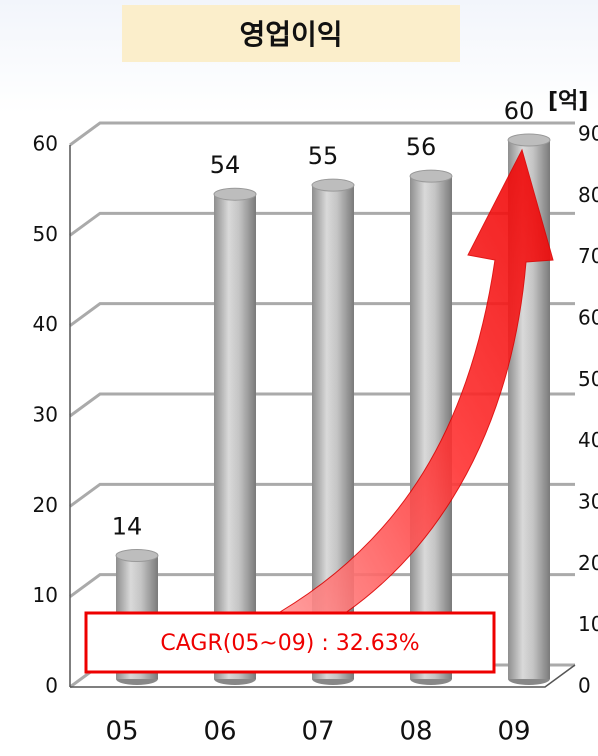 This screenshot has width=598, height=756. I want to click on value-label: 54, so click(225, 165).